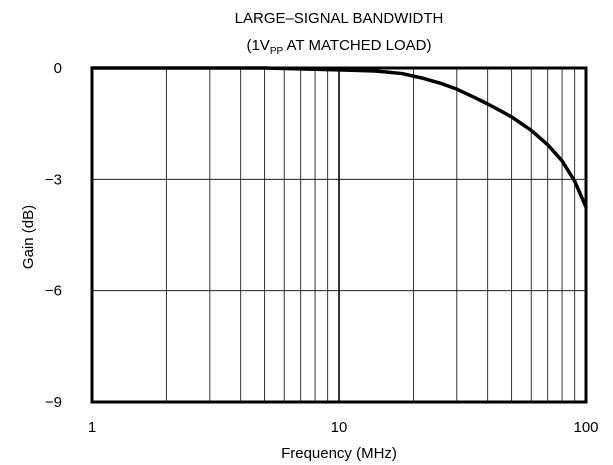  I want to click on chart-title-line2-prefix: (1V, so click(257, 45).